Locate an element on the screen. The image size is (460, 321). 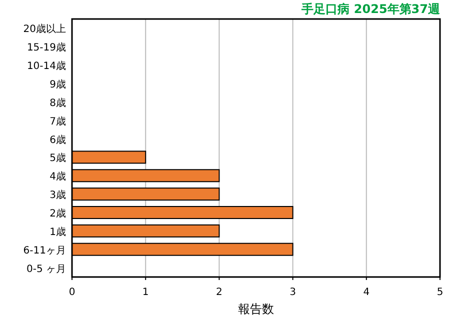
x-tick-label: 3 is located at coordinates (293, 292).